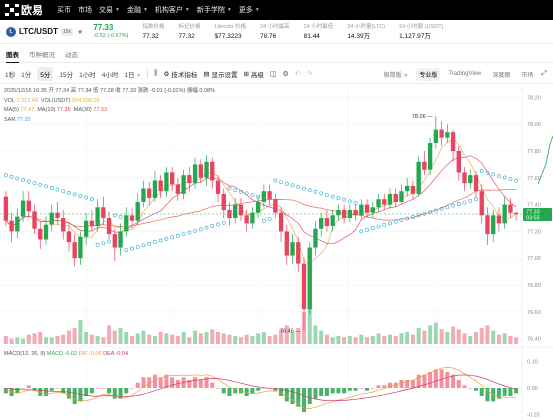  Describe the element at coordinates (38, 31) in the screenshot. I see `trading-pair: LTC/USDT` at that location.